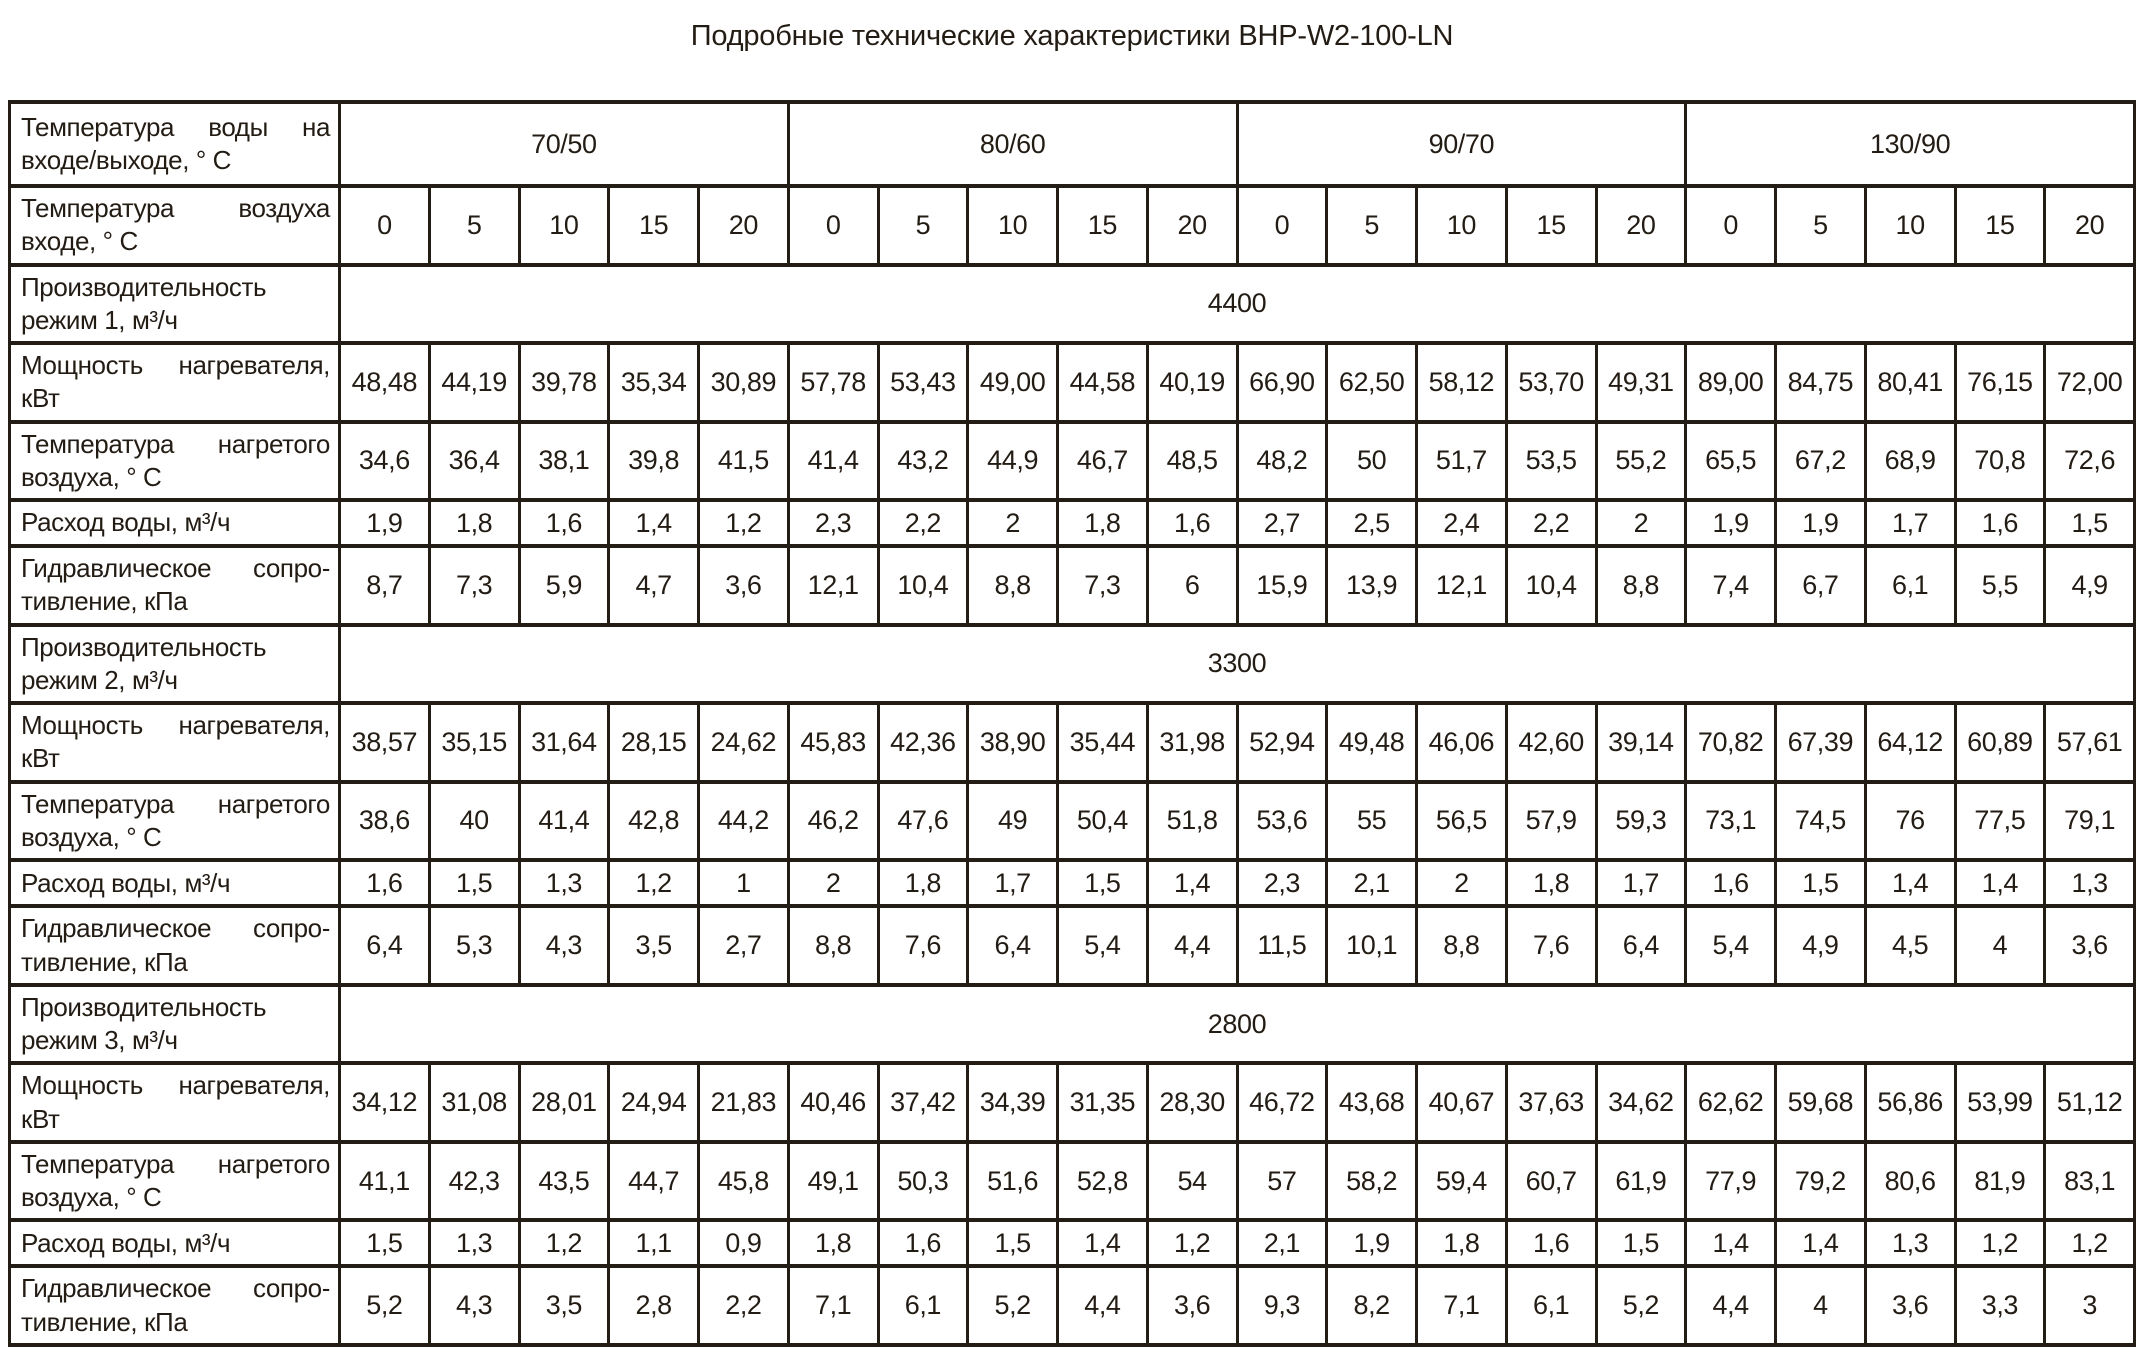  Describe the element at coordinates (1282, 382) in the screenshot. I see `value-cell: 66,90` at that location.